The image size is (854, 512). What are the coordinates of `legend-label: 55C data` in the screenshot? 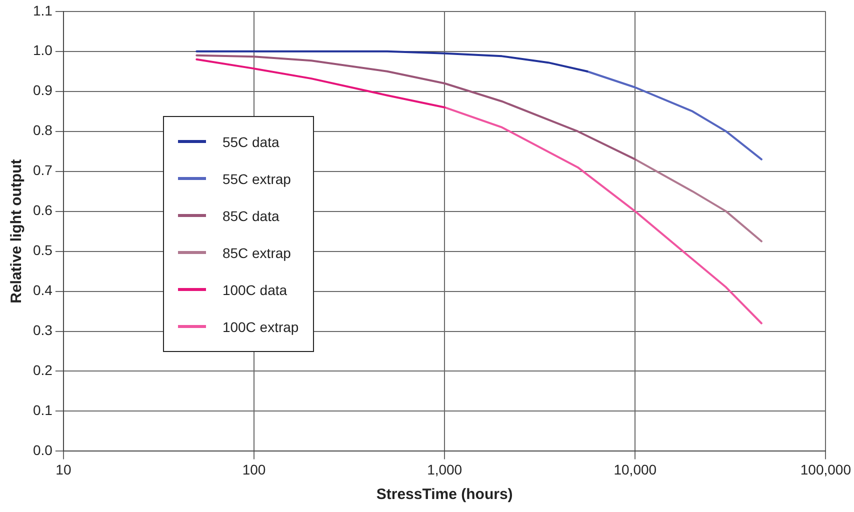 It's located at (251, 142).